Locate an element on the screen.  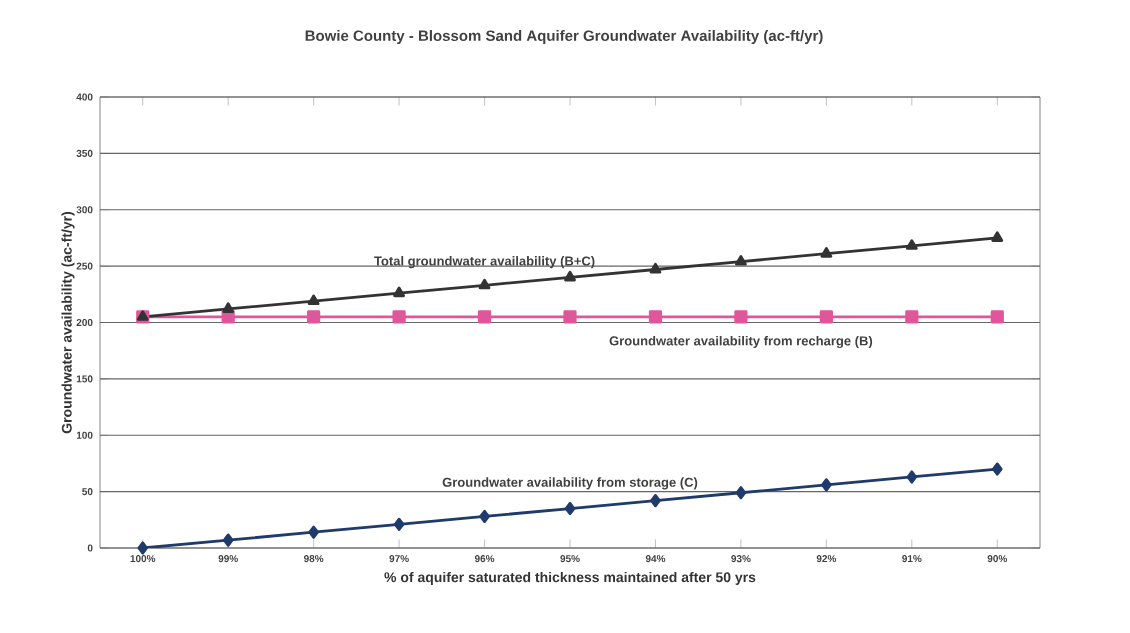
y-tick-label: 100 is located at coordinates (84, 435).